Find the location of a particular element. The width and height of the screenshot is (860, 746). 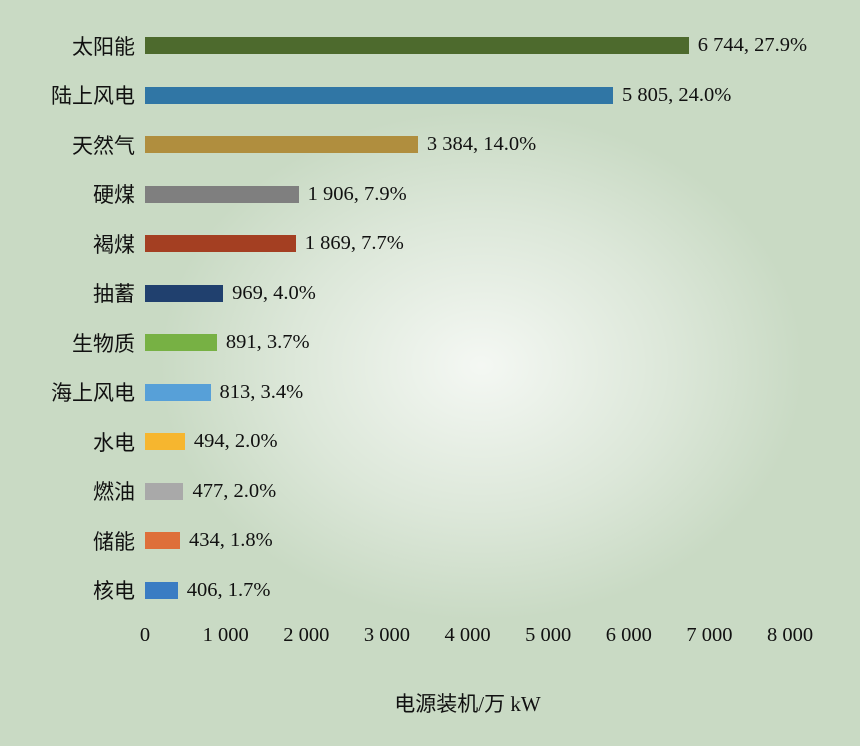

category-label: 海上风电 is located at coordinates (93, 393).